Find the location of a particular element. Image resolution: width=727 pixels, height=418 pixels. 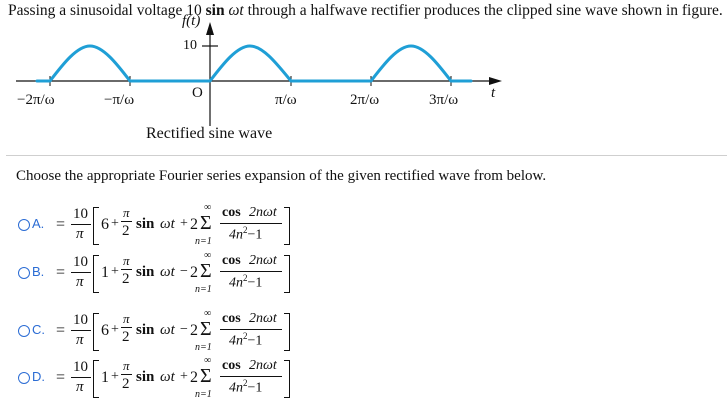

y-axis-label: f(t) is located at coordinates (191, 21).